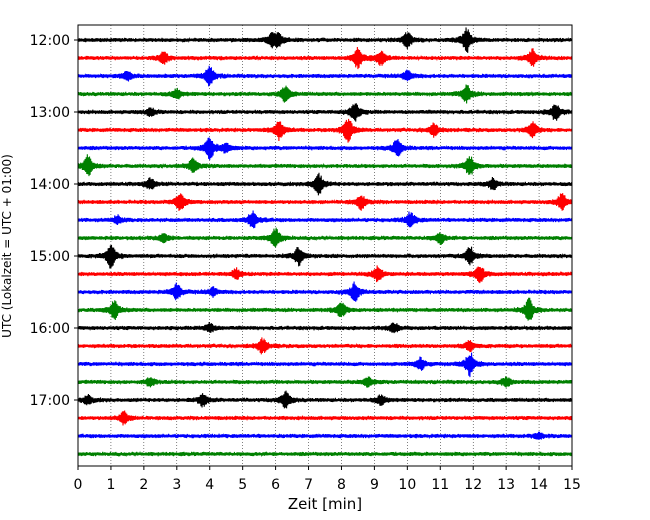  I want to click on x-tick-label: 1, so click(110, 485).